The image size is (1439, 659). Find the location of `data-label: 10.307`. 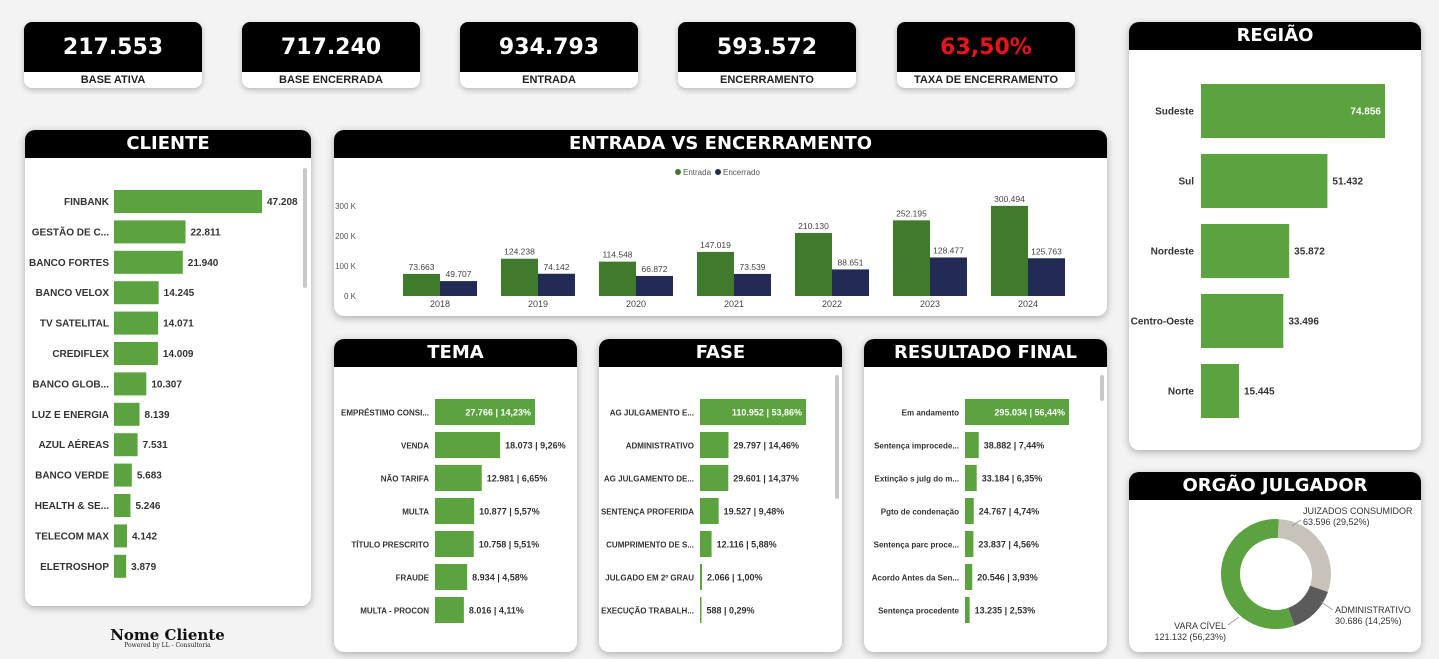

data-label: 10.307 is located at coordinates (166, 384).